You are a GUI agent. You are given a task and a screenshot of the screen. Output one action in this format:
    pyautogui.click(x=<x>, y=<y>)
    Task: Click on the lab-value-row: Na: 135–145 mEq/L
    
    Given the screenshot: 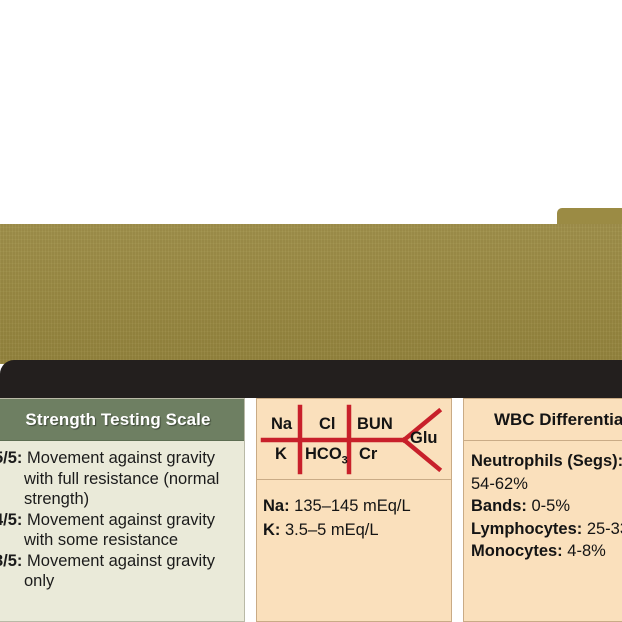 What is the action you would take?
    pyautogui.click(x=357, y=506)
    